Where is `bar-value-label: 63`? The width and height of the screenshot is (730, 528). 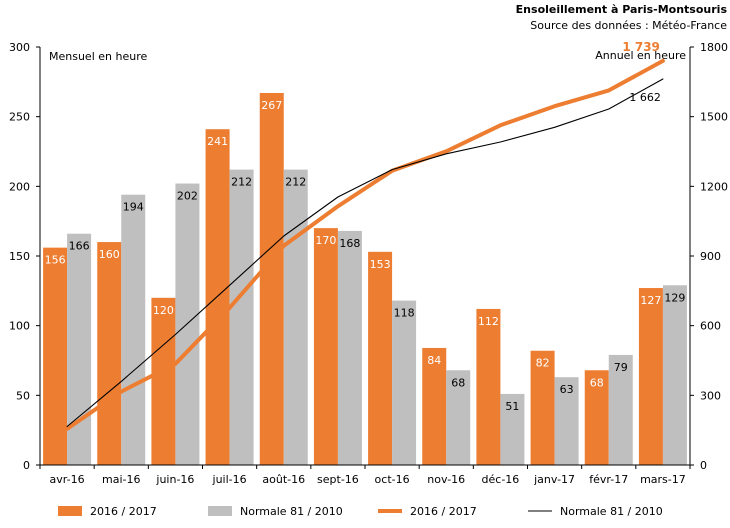
bar-value-label: 63 is located at coordinates (567, 389).